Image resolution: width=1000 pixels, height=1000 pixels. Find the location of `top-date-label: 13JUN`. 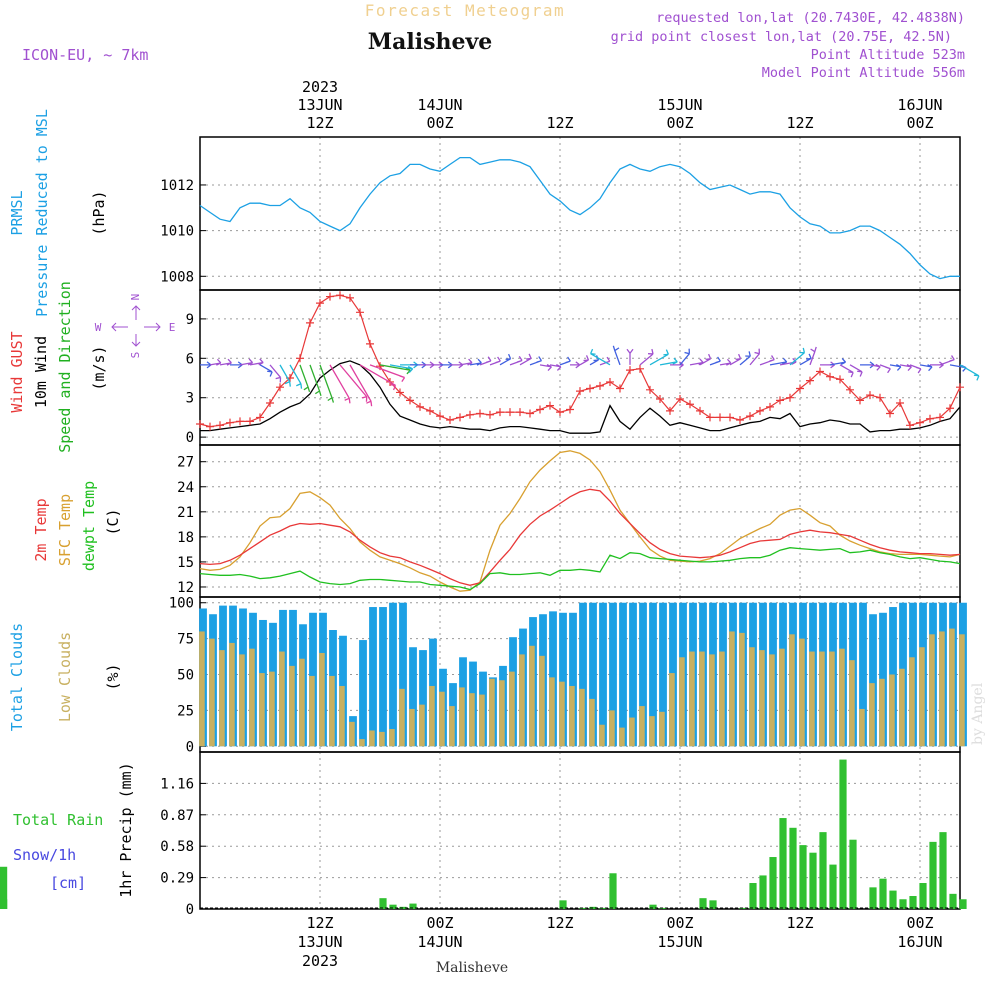

top-date-label: 13JUN is located at coordinates (319, 105).